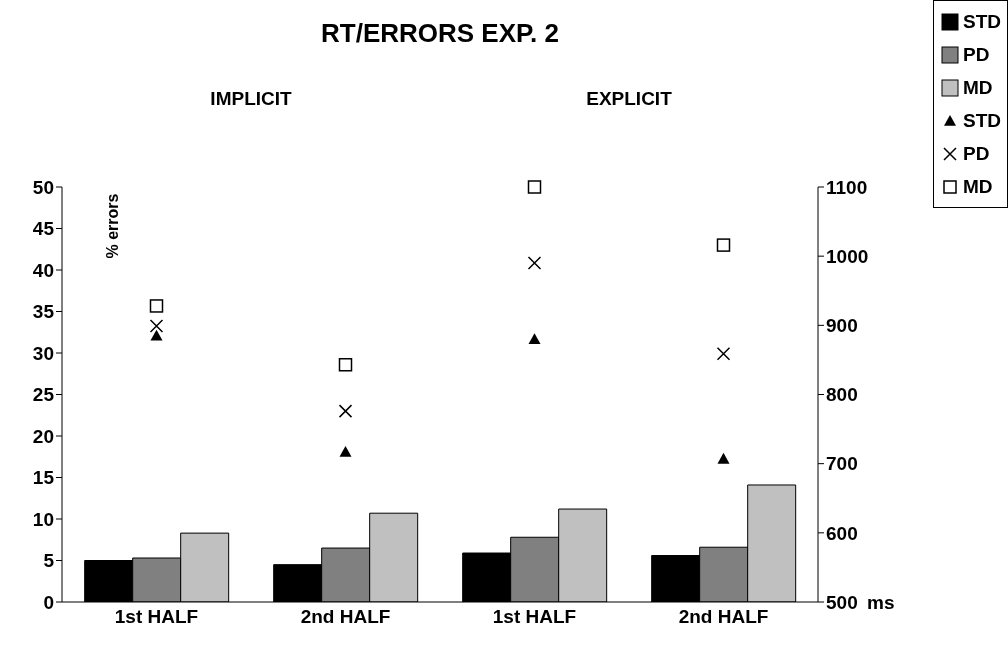 The width and height of the screenshot is (1008, 663). What do you see at coordinates (43, 270) in the screenshot?
I see `y-tick-label: 40` at bounding box center [43, 270].